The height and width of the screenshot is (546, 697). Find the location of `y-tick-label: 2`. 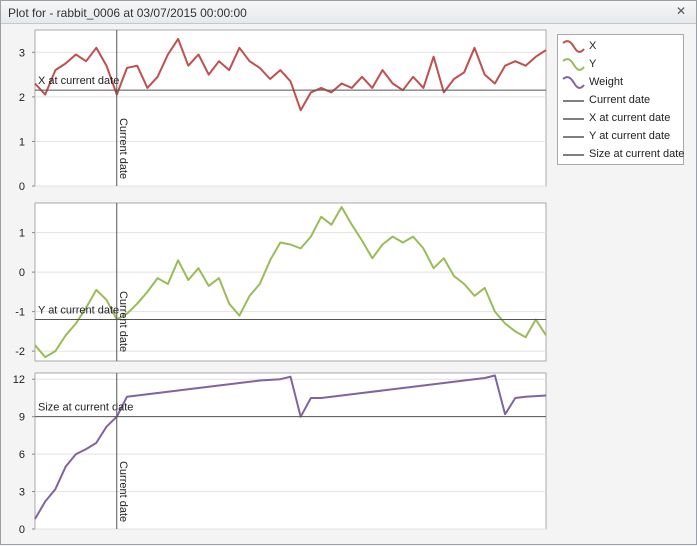

y-tick-label: 2 is located at coordinates (22, 98).